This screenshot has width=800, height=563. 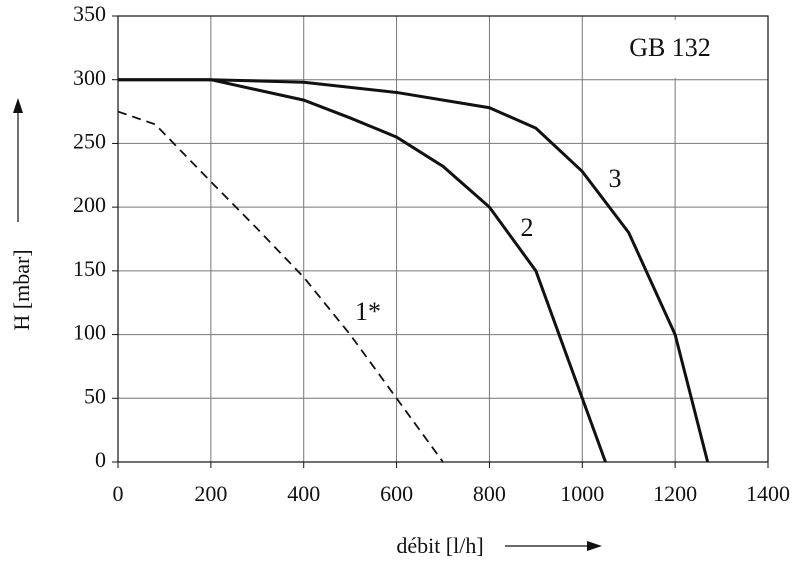 I want to click on x-tick-label: 1000, so click(x=582, y=493).